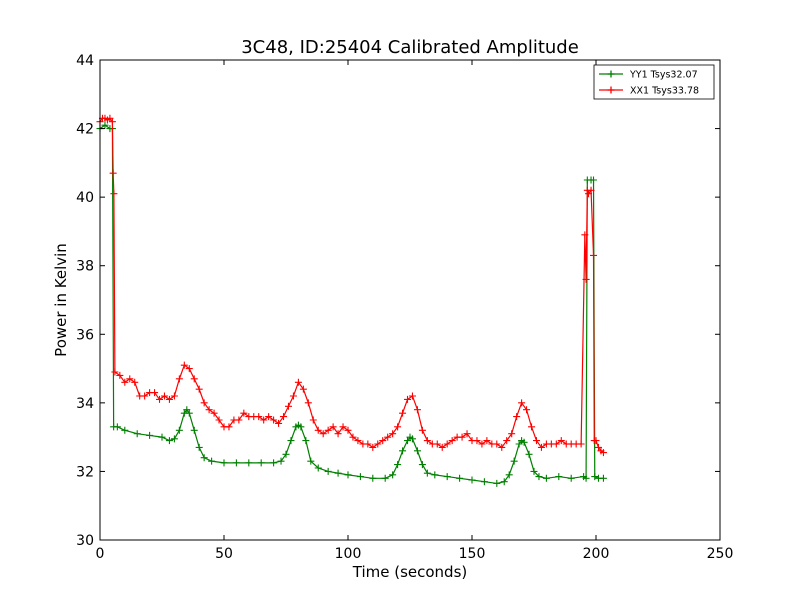  I want to click on y-tick-label: 30, so click(85, 541).